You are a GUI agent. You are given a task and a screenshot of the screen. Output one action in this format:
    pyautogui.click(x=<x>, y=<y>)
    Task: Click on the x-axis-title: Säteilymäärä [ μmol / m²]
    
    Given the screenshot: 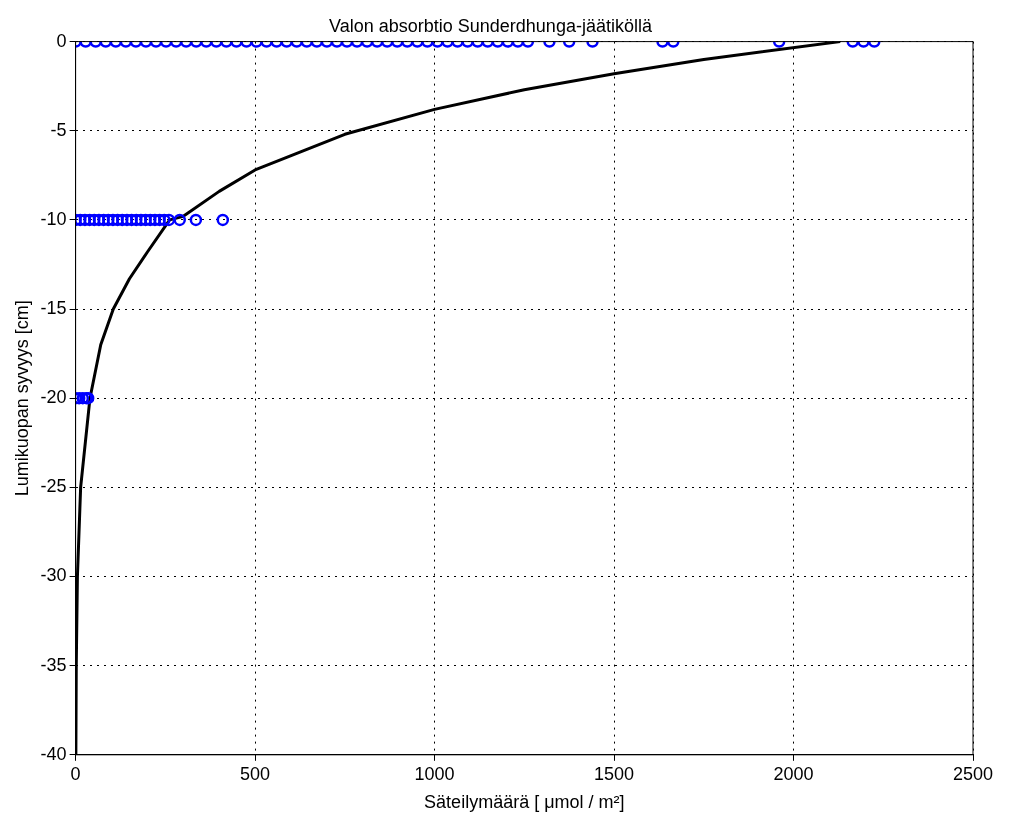 What is the action you would take?
    pyautogui.click(x=524, y=802)
    